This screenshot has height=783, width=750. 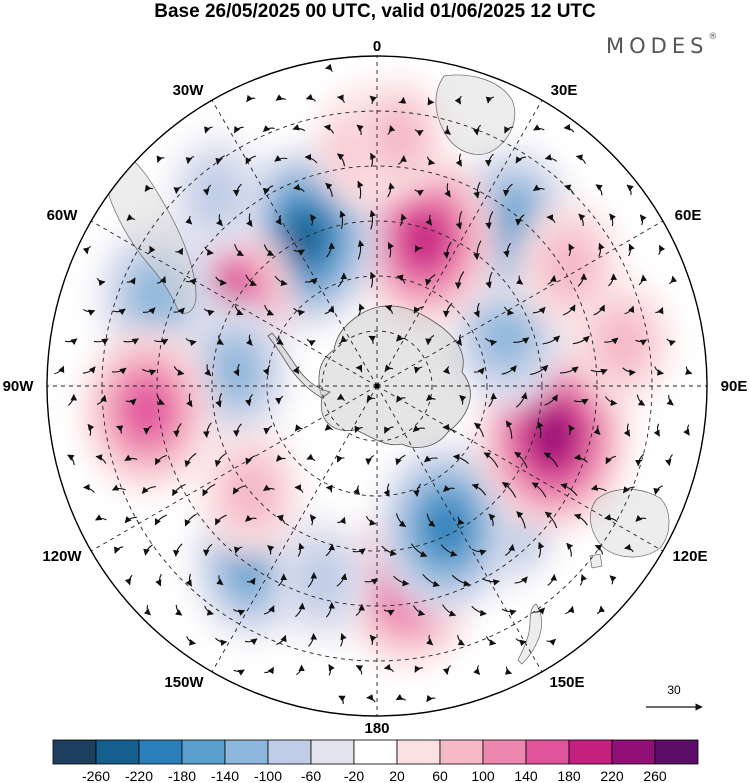 What do you see at coordinates (96, 775) in the screenshot?
I see `colorbar-label: -260` at bounding box center [96, 775].